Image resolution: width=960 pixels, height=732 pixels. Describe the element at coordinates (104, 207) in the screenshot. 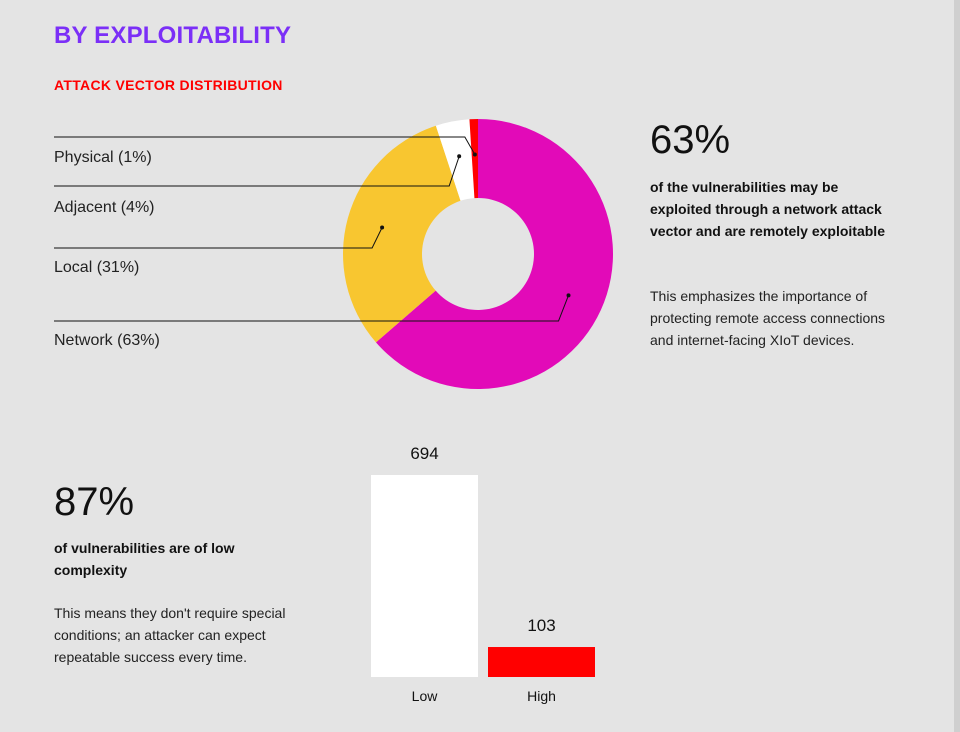

I see `legend-label-adjacent: Adjacent (4%)` at that location.